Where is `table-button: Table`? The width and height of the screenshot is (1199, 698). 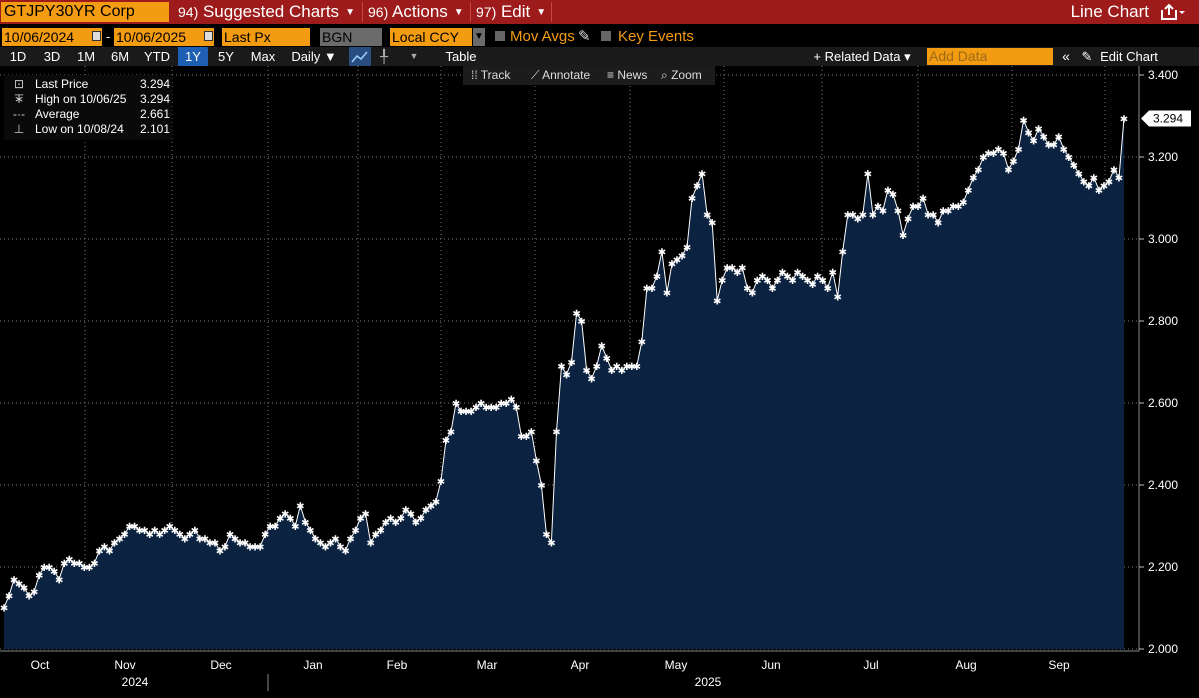 table-button: Table is located at coordinates (461, 56).